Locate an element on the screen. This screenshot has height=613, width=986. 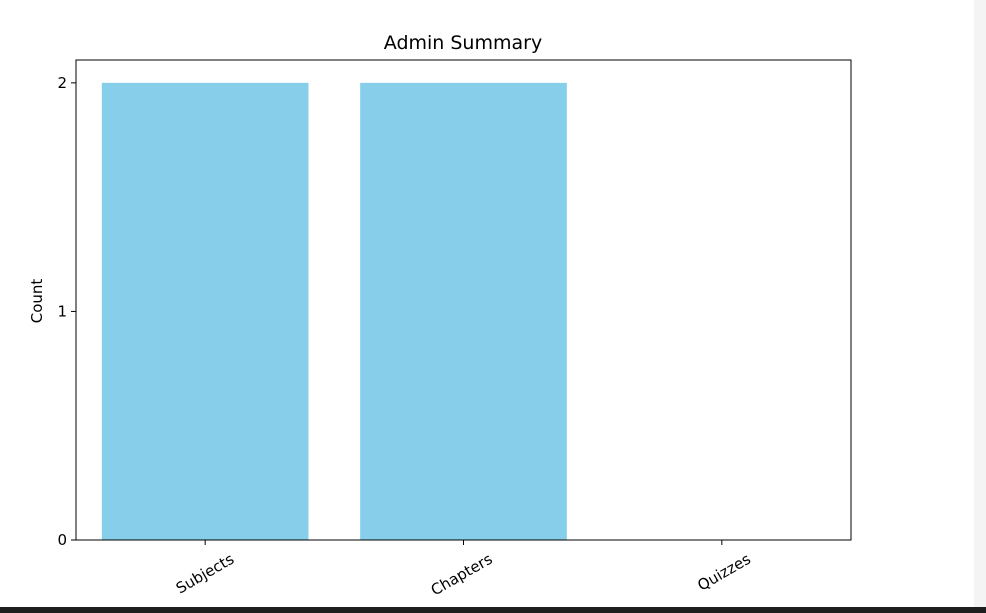
y-axis-label: Count is located at coordinates (37, 301).